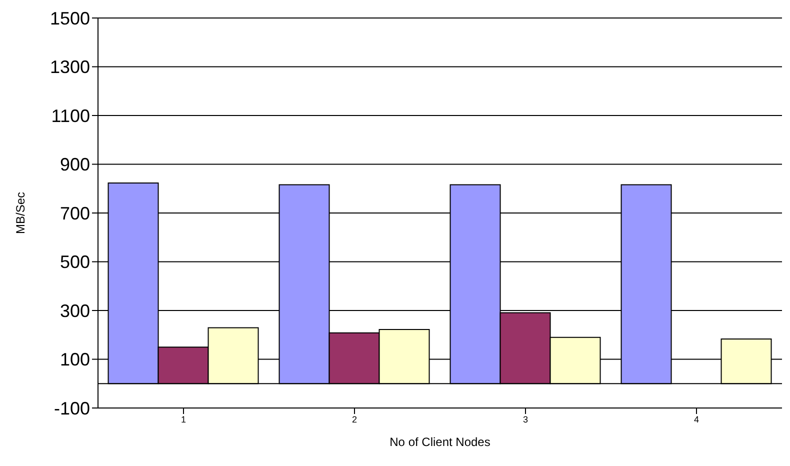 The image size is (790, 466). I want to click on y-tick-label: 1500, so click(70, 18).